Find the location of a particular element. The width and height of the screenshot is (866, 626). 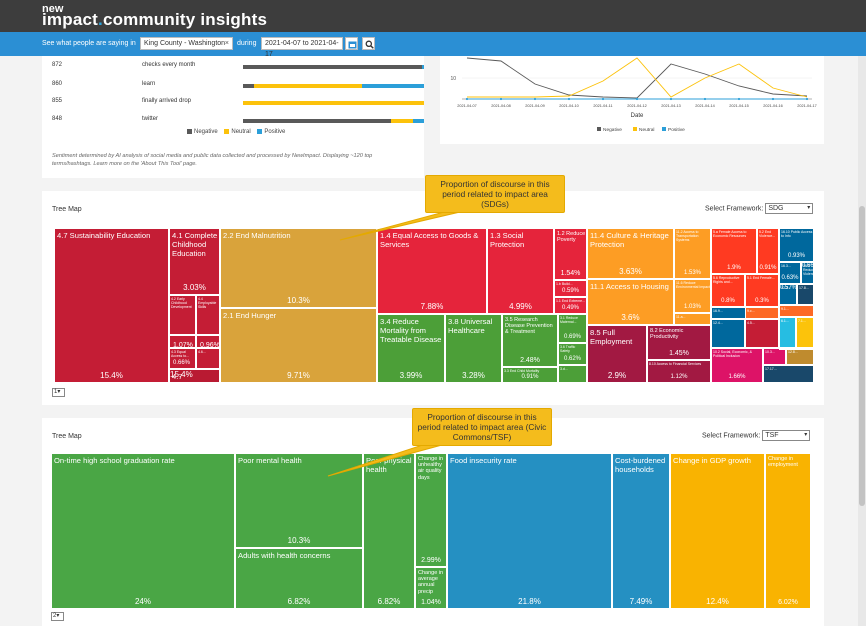

tile-value: 0.96% is located at coordinates (210, 345).